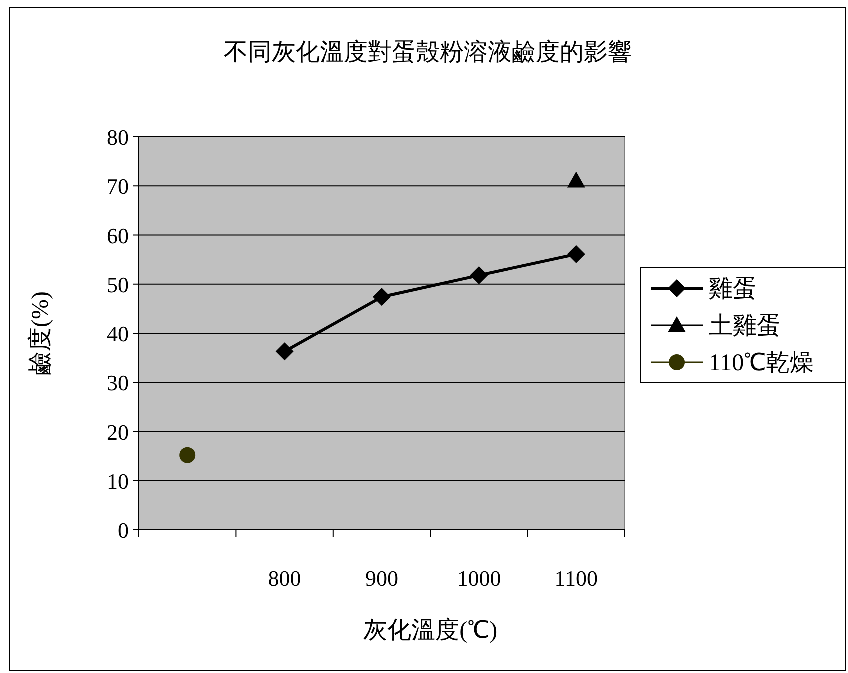 This screenshot has width=848, height=673. I want to click on legend-label: 土雞蛋, so click(745, 327).